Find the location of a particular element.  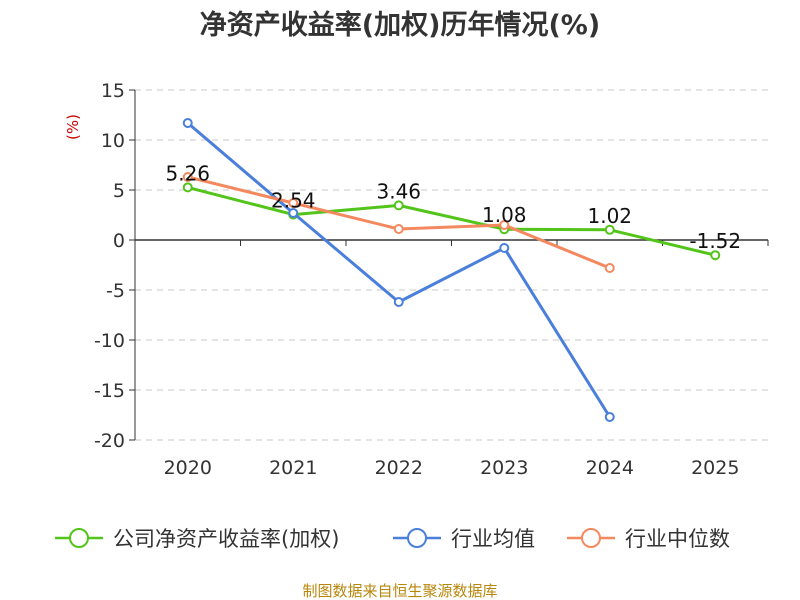

chart-title: 净资产收益率(加权)历年情况(%) is located at coordinates (400, 25).